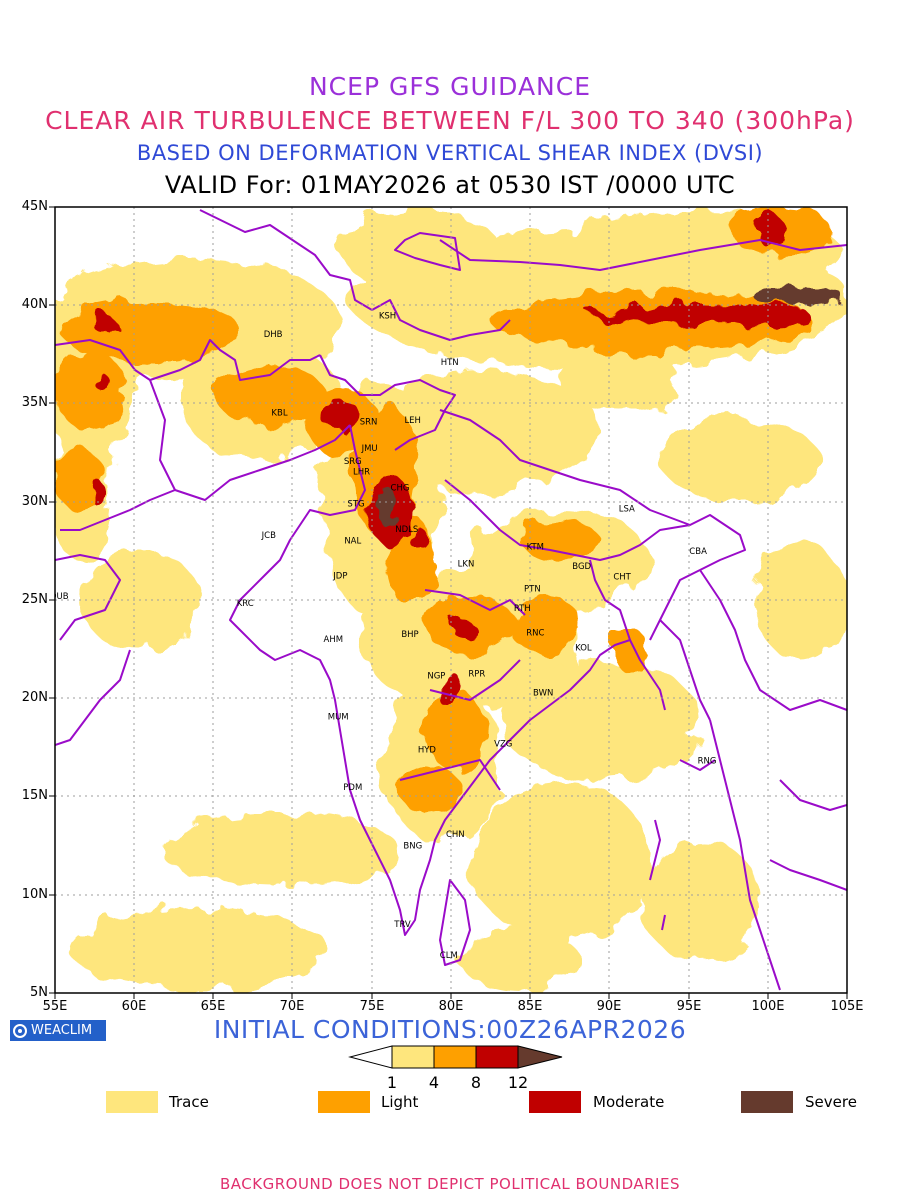  What do you see at coordinates (518, 1082) in the screenshot?
I see `colorbar-tick-12: 12` at bounding box center [518, 1082].